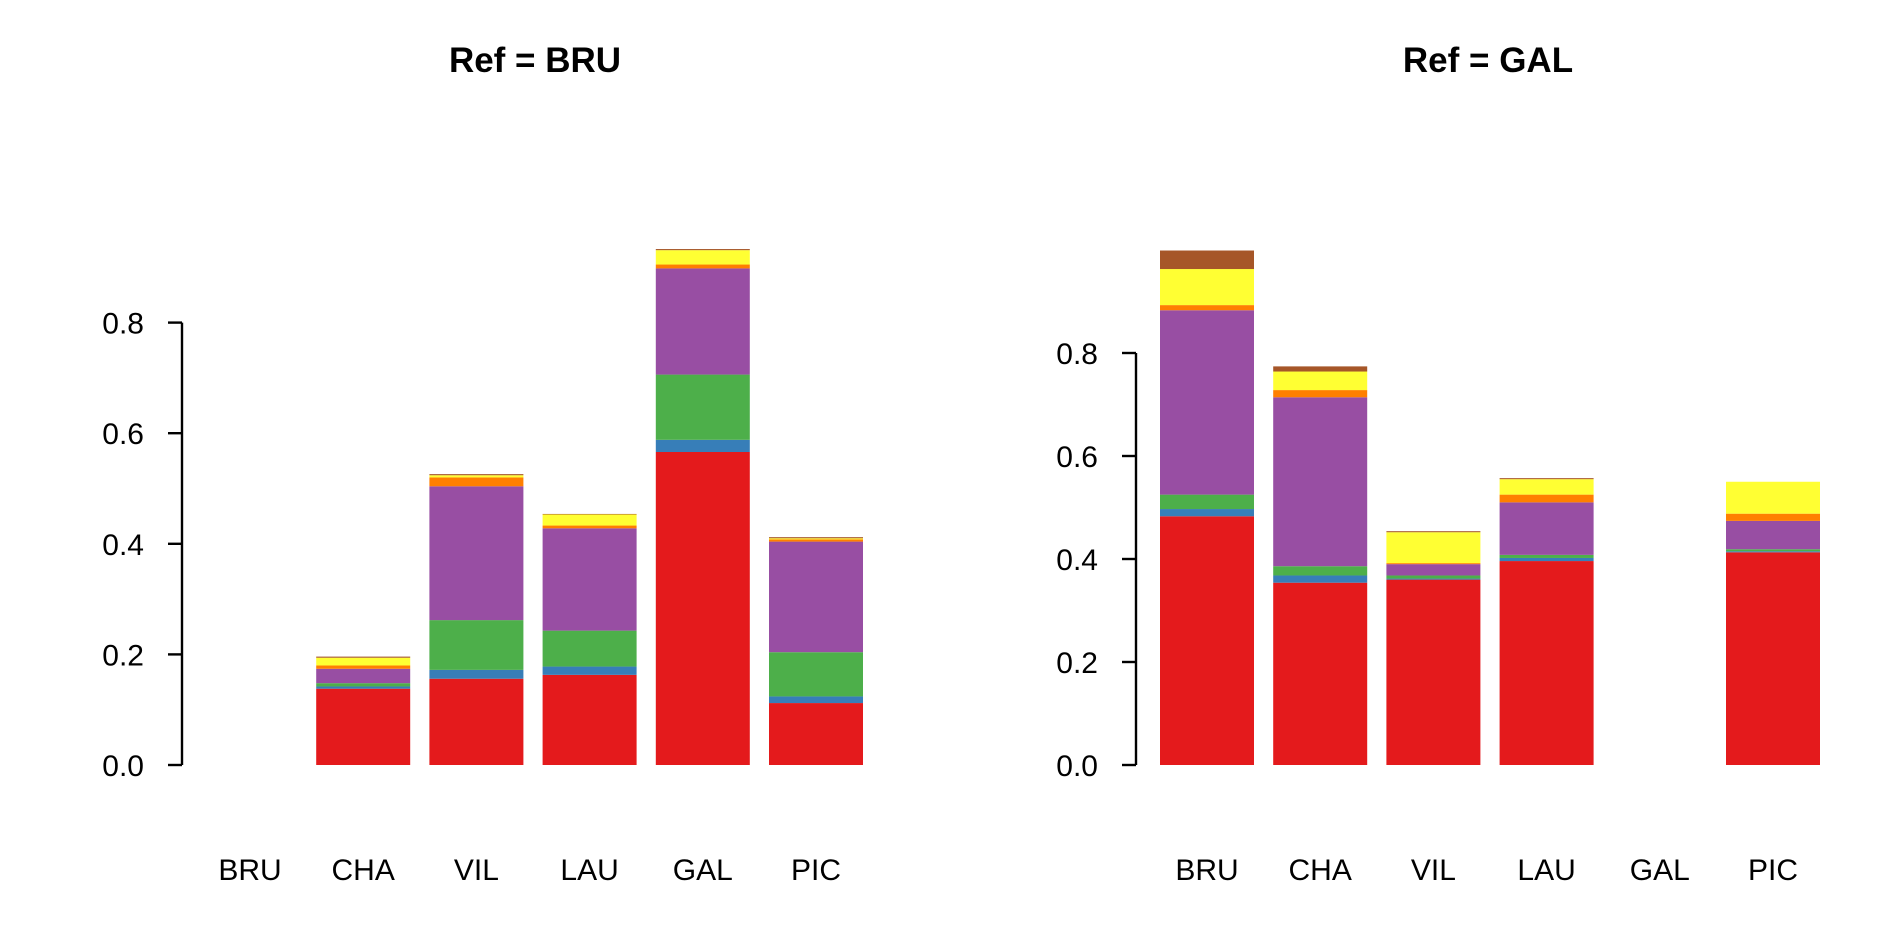 The height and width of the screenshot is (949, 1889). What do you see at coordinates (1488, 60) in the screenshot?
I see `panel-title: Ref = GAL` at bounding box center [1488, 60].